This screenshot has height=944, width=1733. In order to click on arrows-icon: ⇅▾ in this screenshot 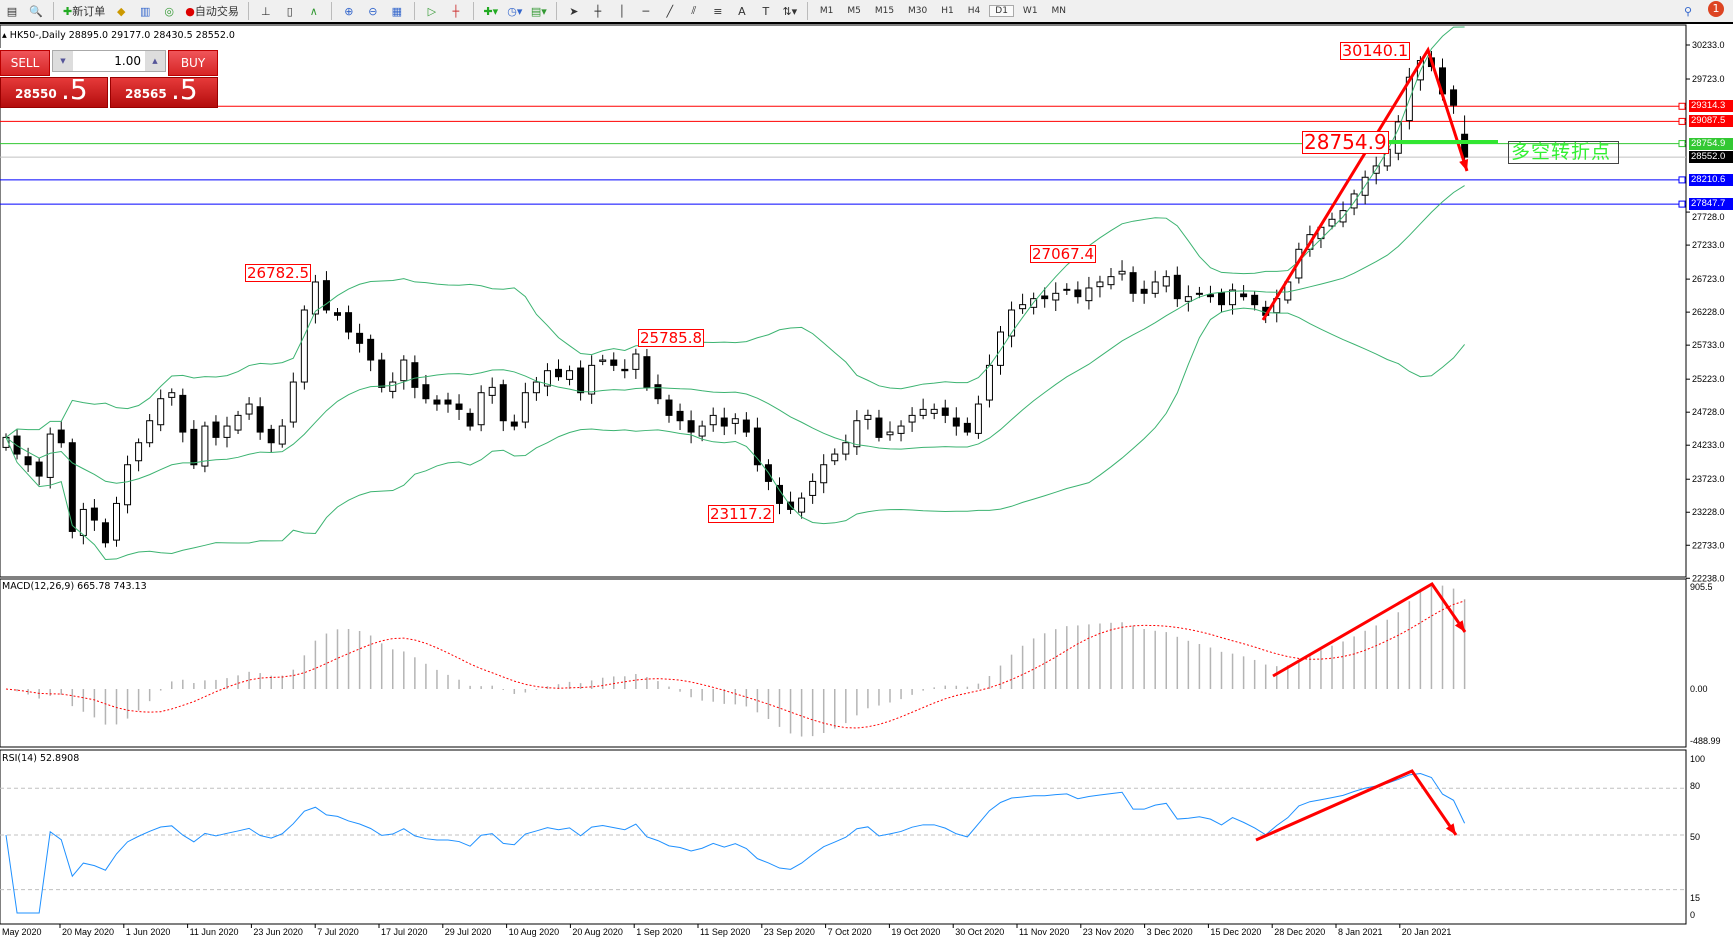, I will do `click(790, 11)`.